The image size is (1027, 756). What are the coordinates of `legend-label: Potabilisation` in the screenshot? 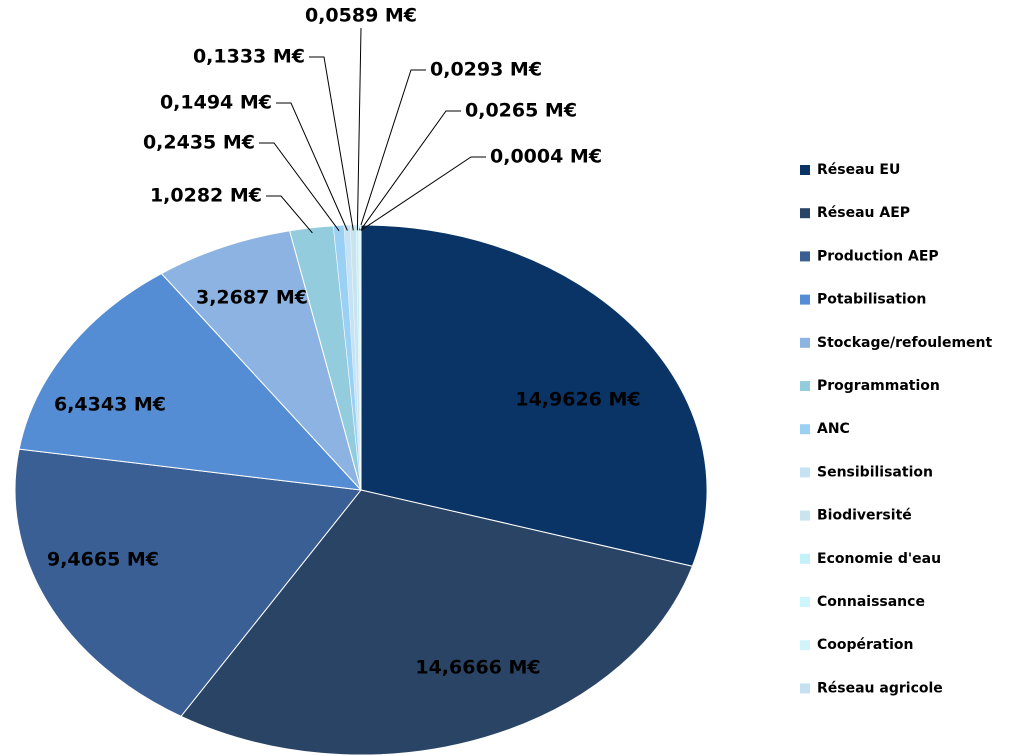 It's located at (871, 300).